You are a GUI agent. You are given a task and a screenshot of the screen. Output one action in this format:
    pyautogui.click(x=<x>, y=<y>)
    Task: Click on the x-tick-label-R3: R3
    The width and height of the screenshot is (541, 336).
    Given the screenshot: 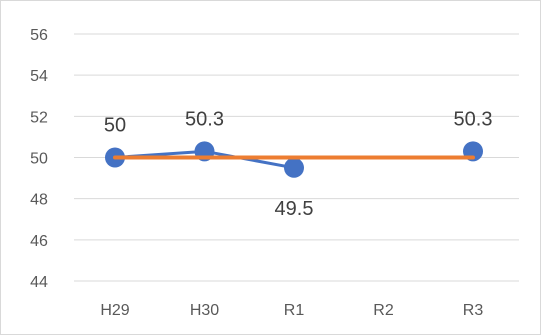 What is the action you would take?
    pyautogui.click(x=473, y=310)
    